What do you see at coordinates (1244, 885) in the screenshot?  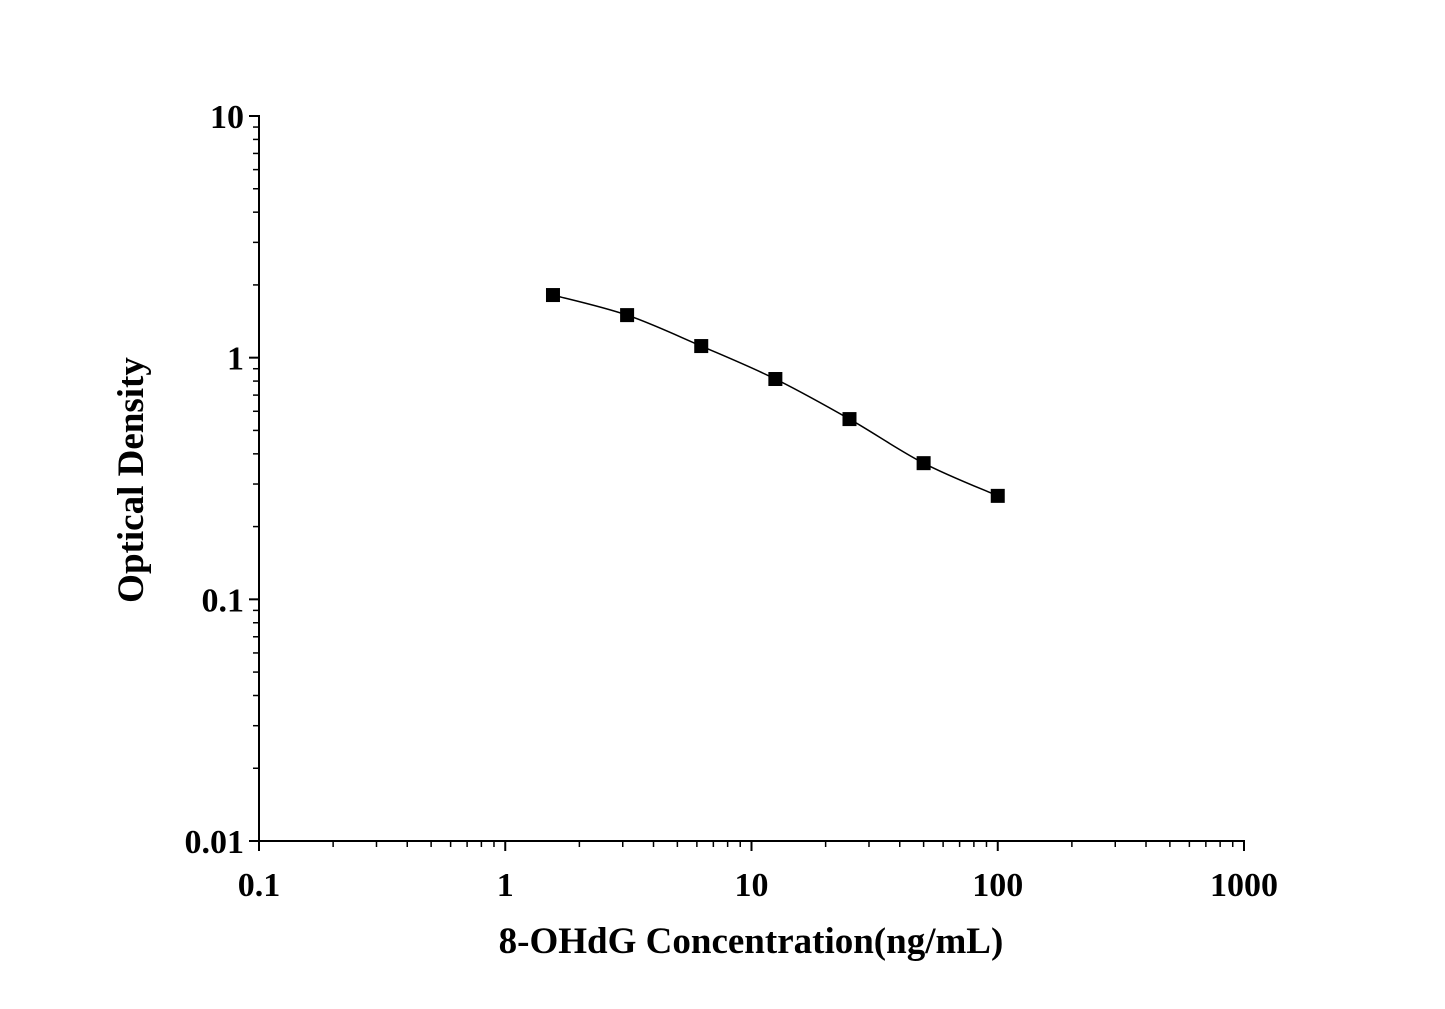 I see `x-tick-label: 1000` at bounding box center [1244, 885].